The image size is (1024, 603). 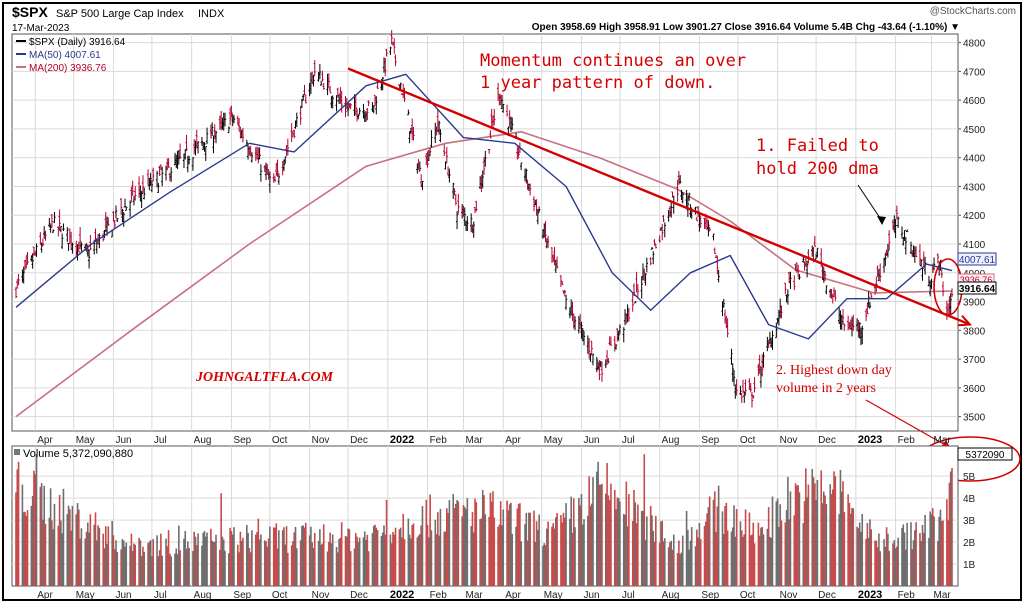 What do you see at coordinates (597, 83) in the screenshot?
I see `annotation-momentum-line2: 1 year pattern of down.` at bounding box center [597, 83].